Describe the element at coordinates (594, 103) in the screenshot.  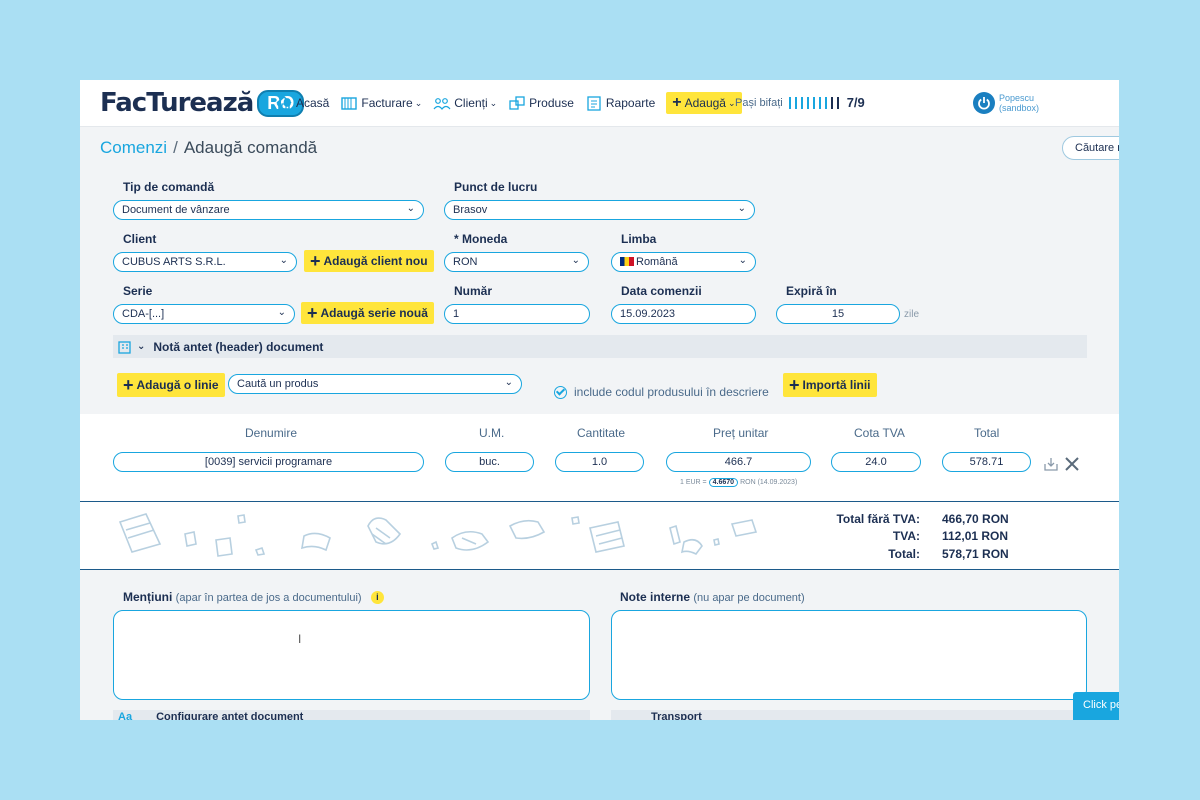
I see `reports-icon` at that location.